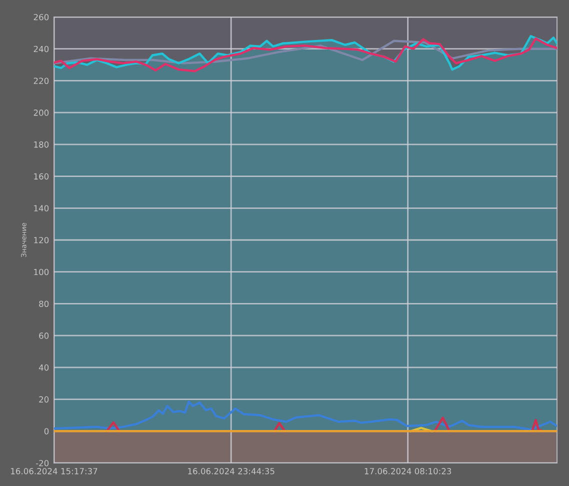 The height and width of the screenshot is (486, 569). I want to click on y-tick-label: 260, so click(41, 17).